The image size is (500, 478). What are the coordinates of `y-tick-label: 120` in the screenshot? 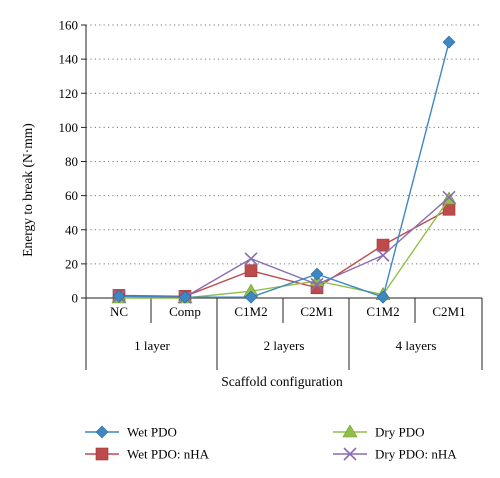 It's located at (69, 93).